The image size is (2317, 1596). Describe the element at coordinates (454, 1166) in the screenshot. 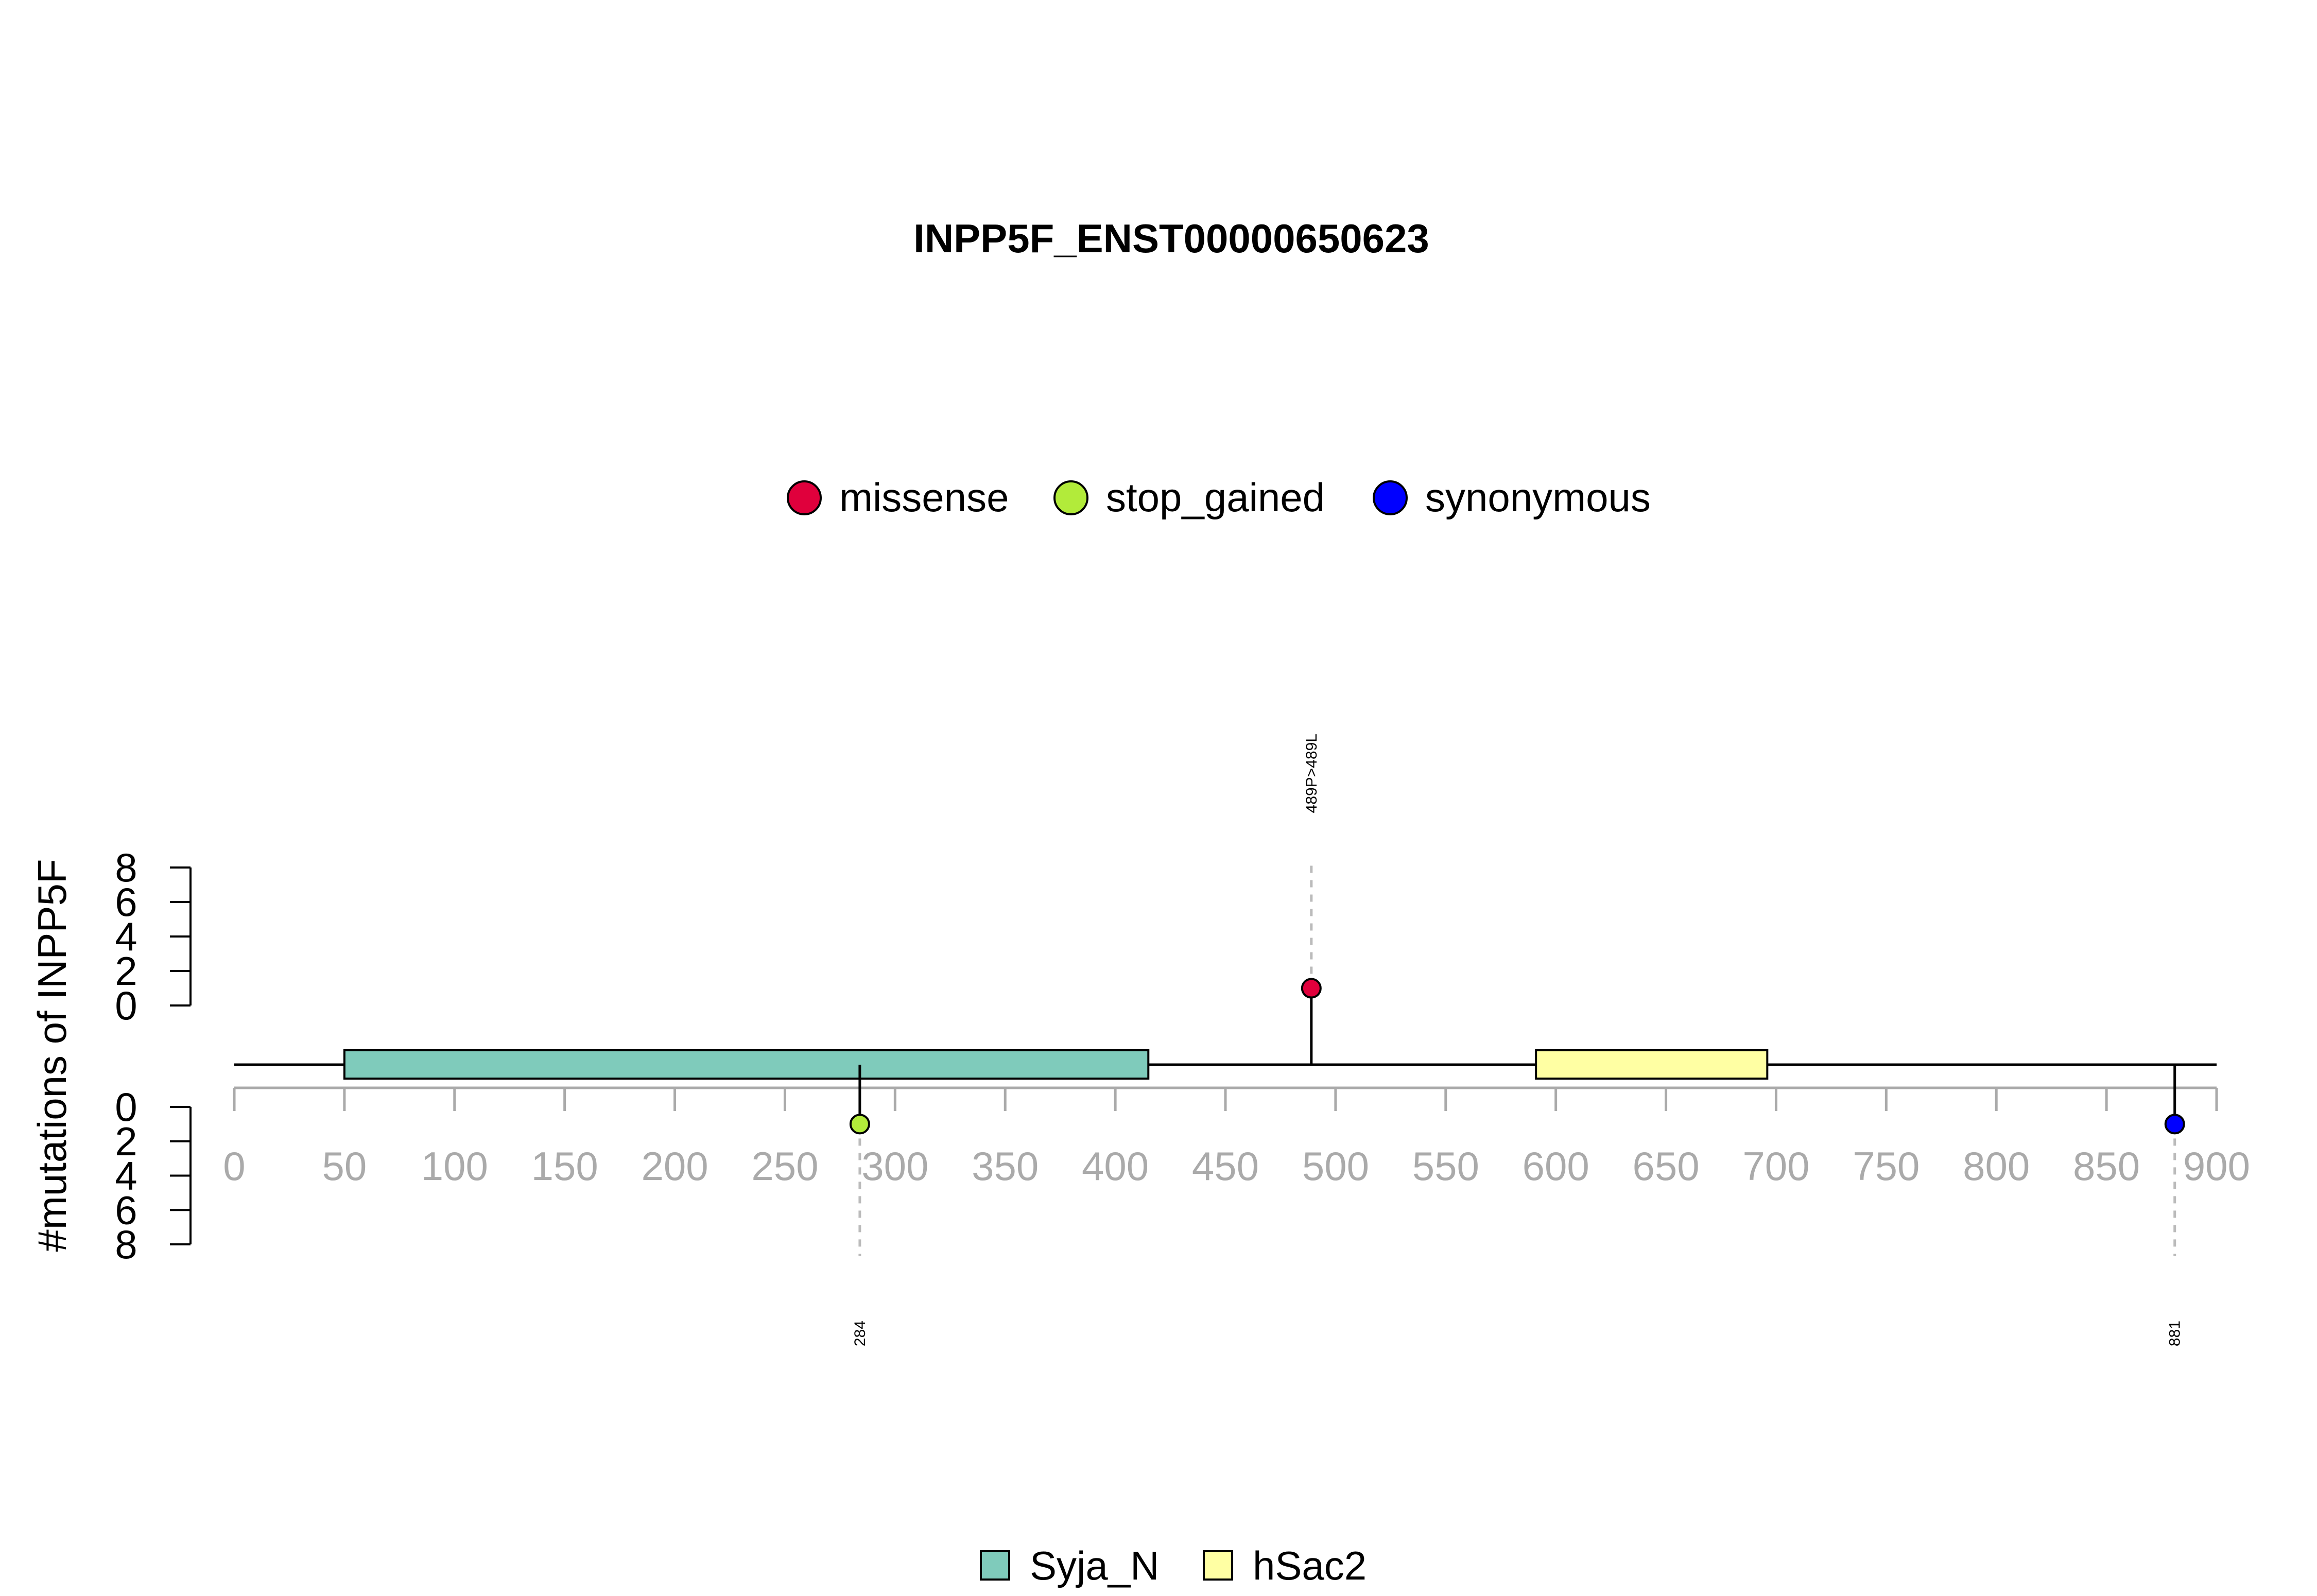

I see `x-tick-label: 100` at that location.